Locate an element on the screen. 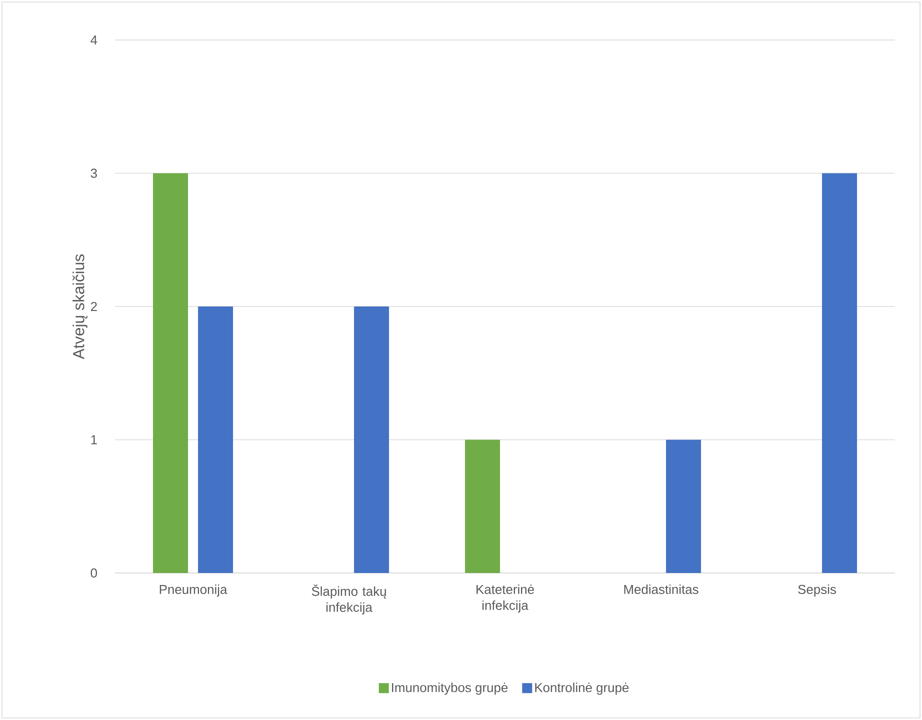 This screenshot has height=720, width=922. x-tick-label: Pneumonija is located at coordinates (194, 590).